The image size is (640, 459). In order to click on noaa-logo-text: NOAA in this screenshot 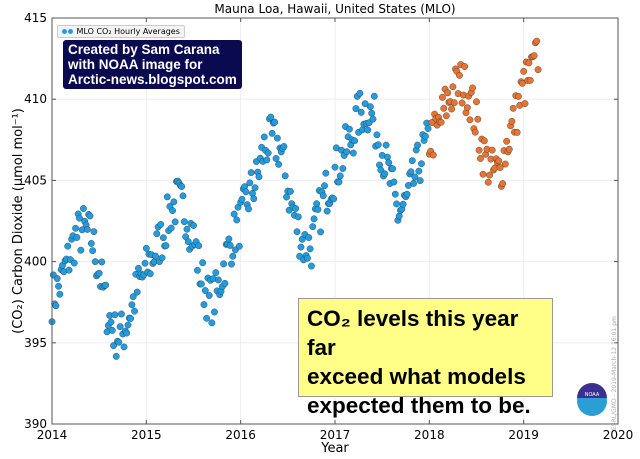, I will do `click(592, 395)`.